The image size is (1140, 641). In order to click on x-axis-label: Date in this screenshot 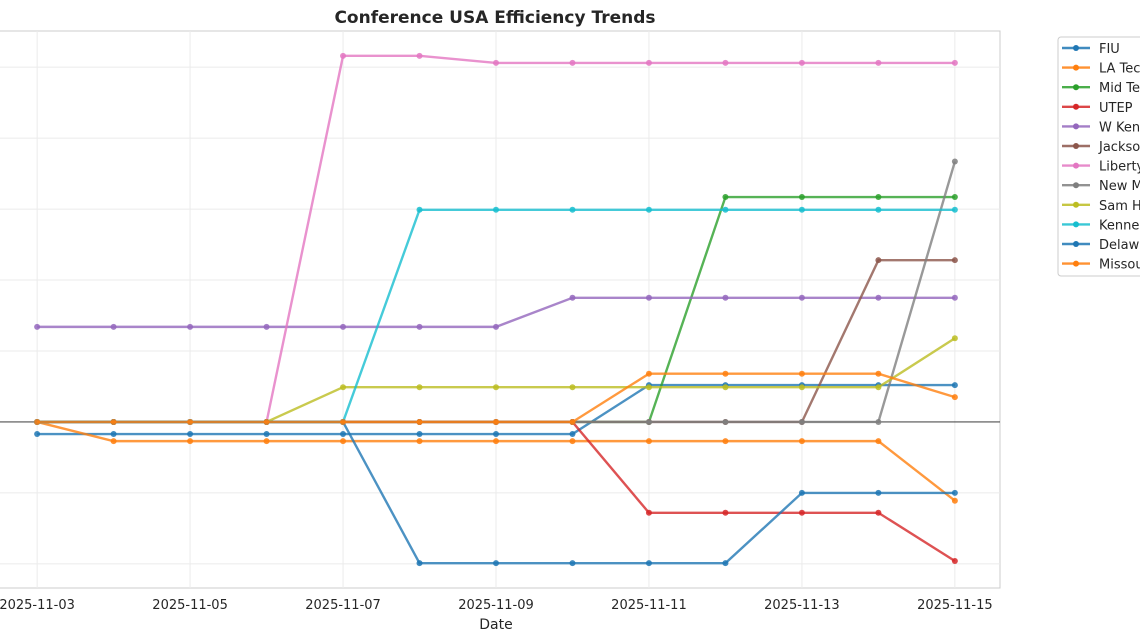, I will do `click(495, 625)`.